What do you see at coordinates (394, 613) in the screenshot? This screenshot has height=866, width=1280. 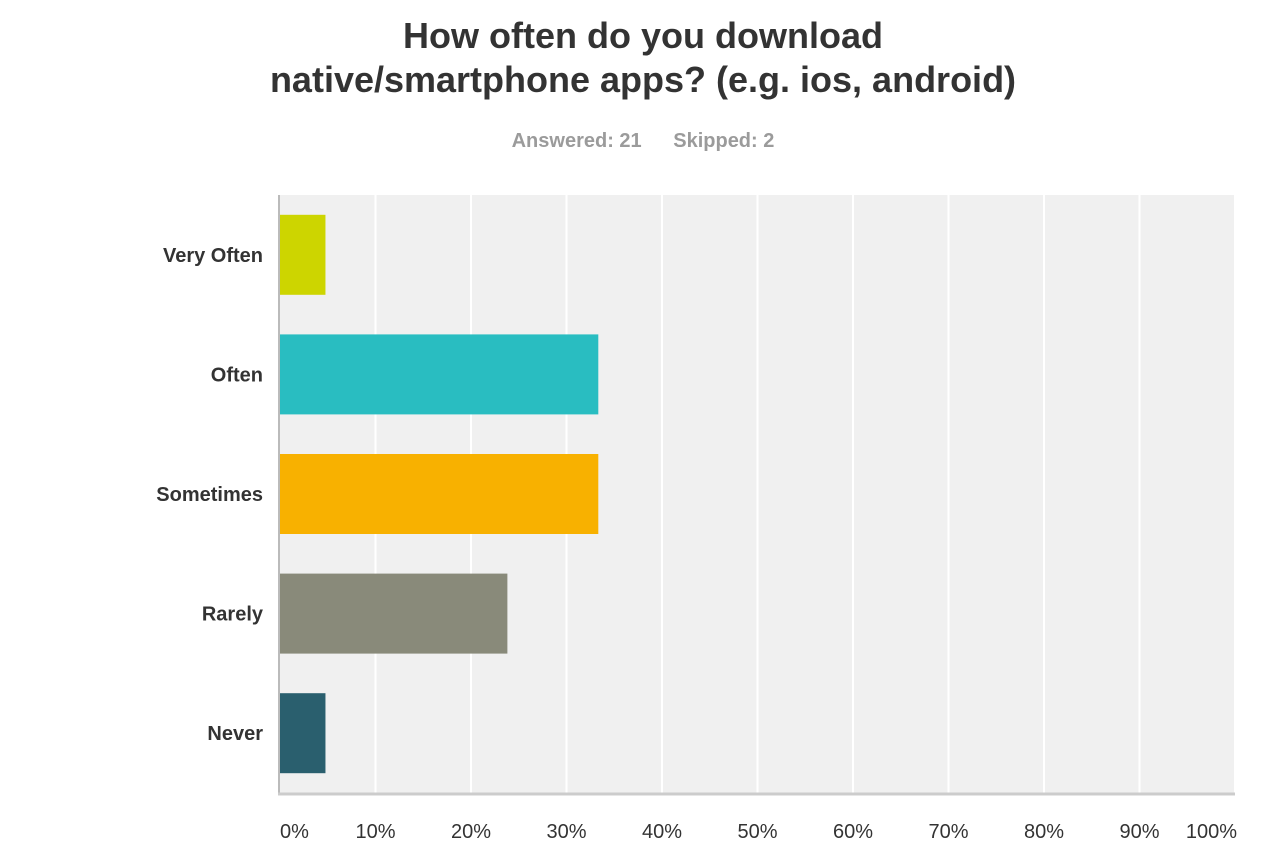 I see `bar-rarely` at bounding box center [394, 613].